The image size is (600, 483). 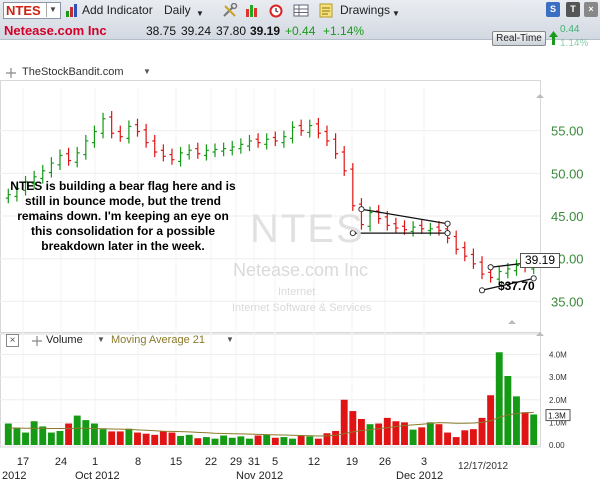 What do you see at coordinates (553, 9) in the screenshot?
I see `share-button: S` at bounding box center [553, 9].